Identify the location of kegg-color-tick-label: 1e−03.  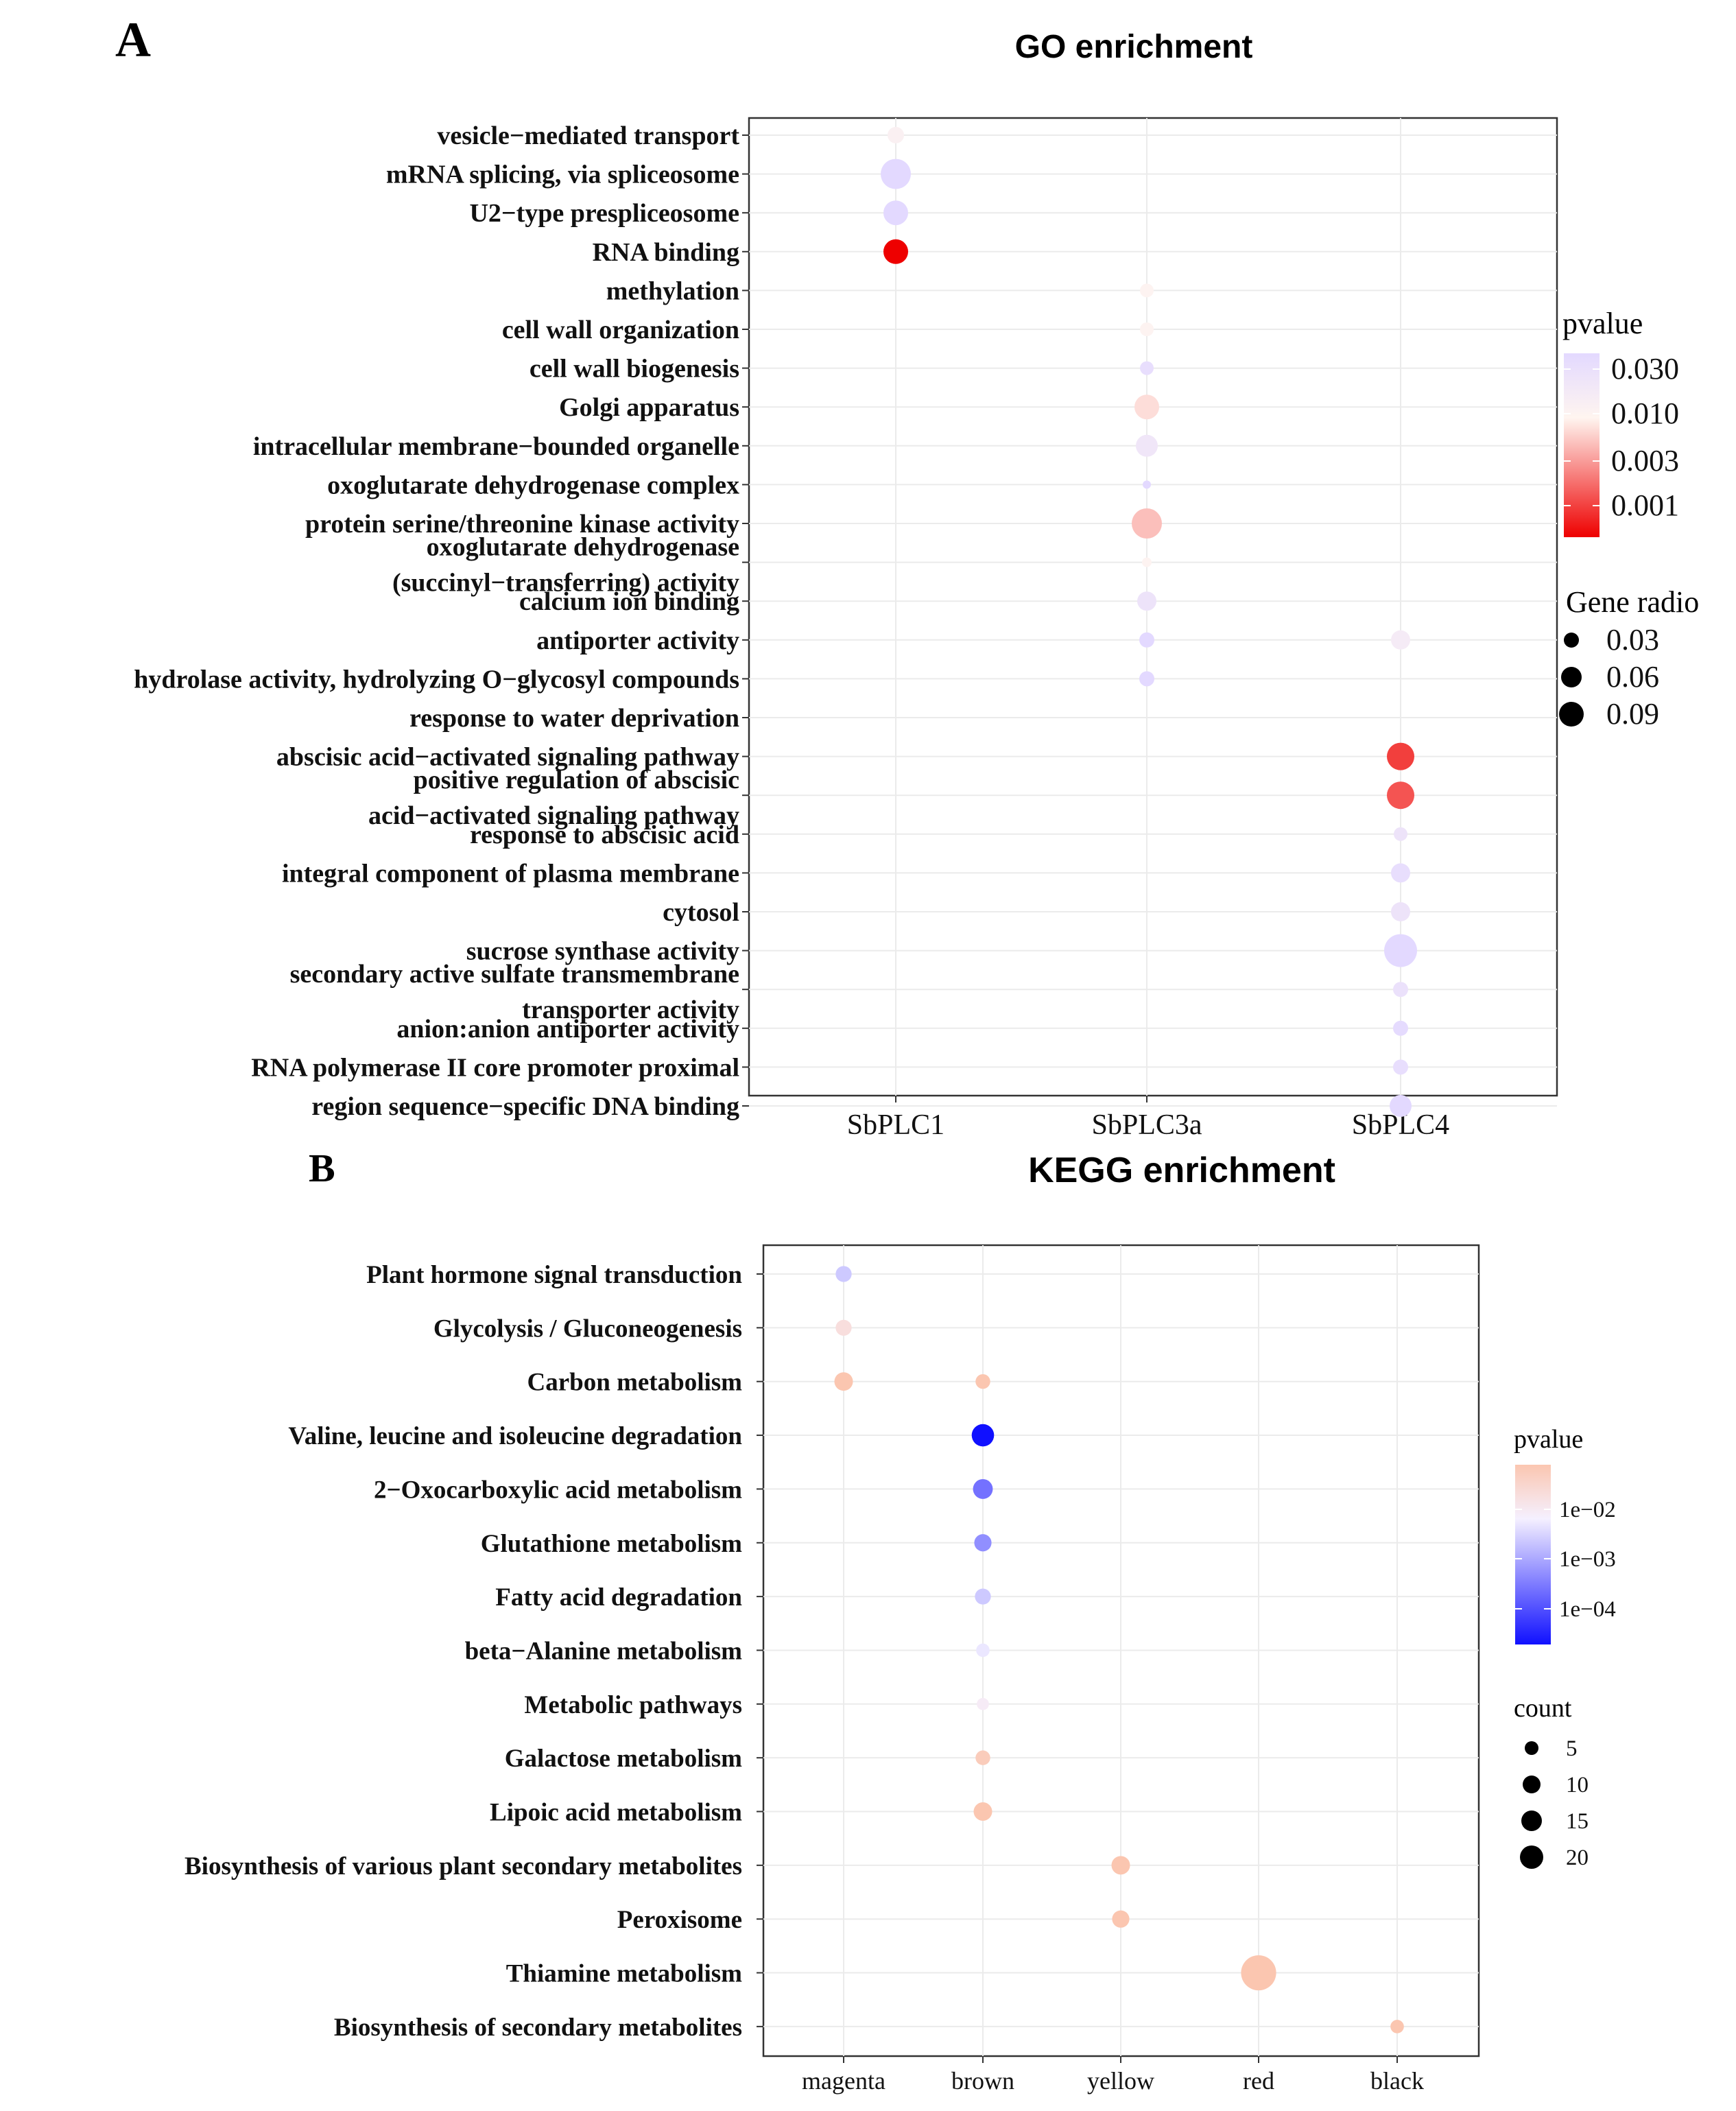
(1587, 1559).